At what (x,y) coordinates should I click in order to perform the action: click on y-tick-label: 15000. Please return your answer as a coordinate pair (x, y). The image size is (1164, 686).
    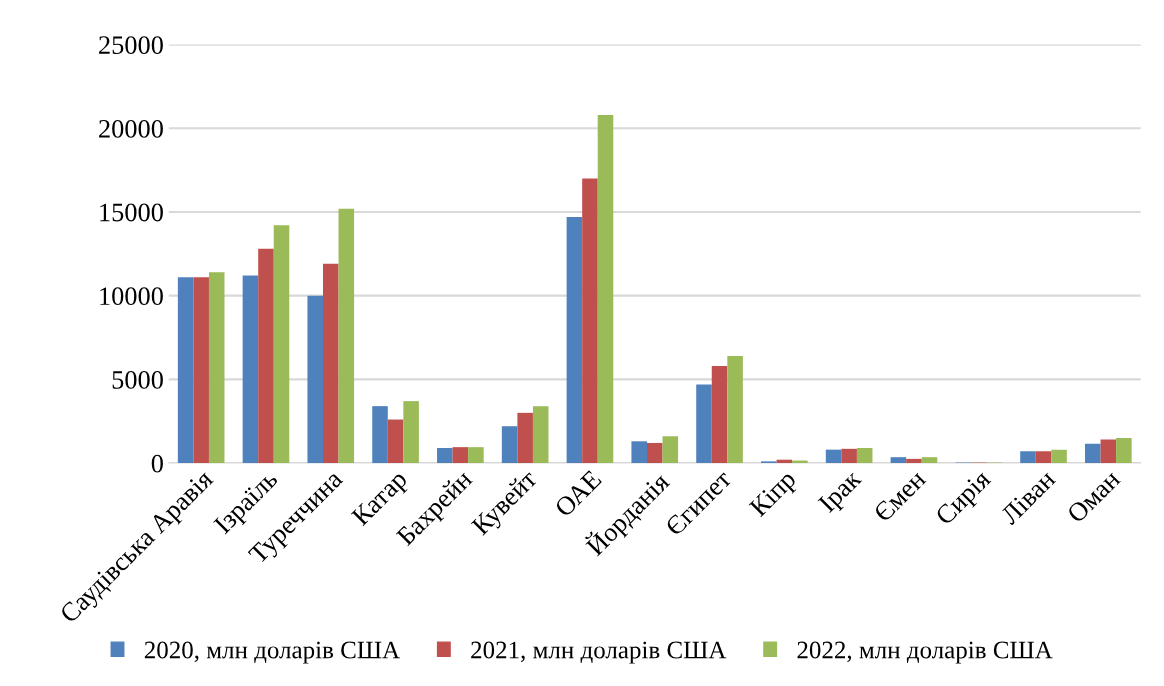
    Looking at the image, I should click on (131, 212).